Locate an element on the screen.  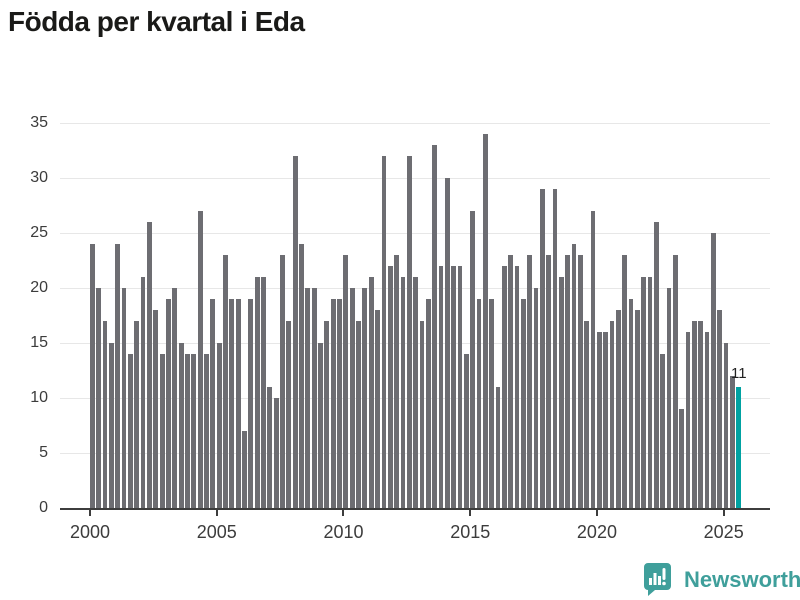
x-axis-tick-label: 2000 is located at coordinates (90, 532).